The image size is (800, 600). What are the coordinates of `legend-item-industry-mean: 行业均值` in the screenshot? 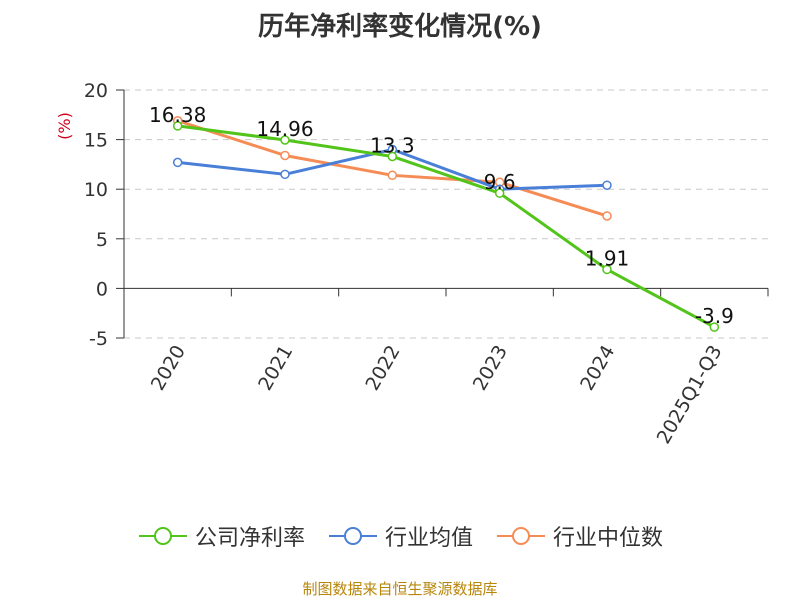 It's located at (400, 536).